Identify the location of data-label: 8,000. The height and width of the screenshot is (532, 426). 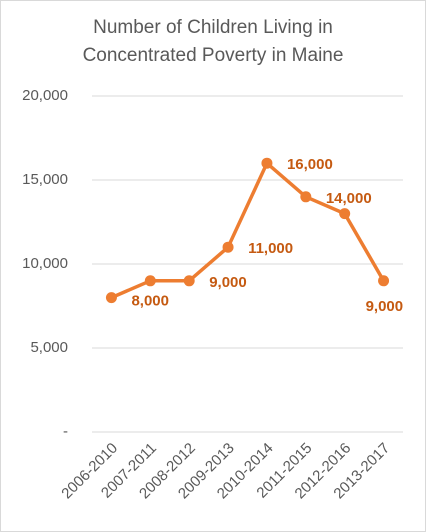
(150, 301).